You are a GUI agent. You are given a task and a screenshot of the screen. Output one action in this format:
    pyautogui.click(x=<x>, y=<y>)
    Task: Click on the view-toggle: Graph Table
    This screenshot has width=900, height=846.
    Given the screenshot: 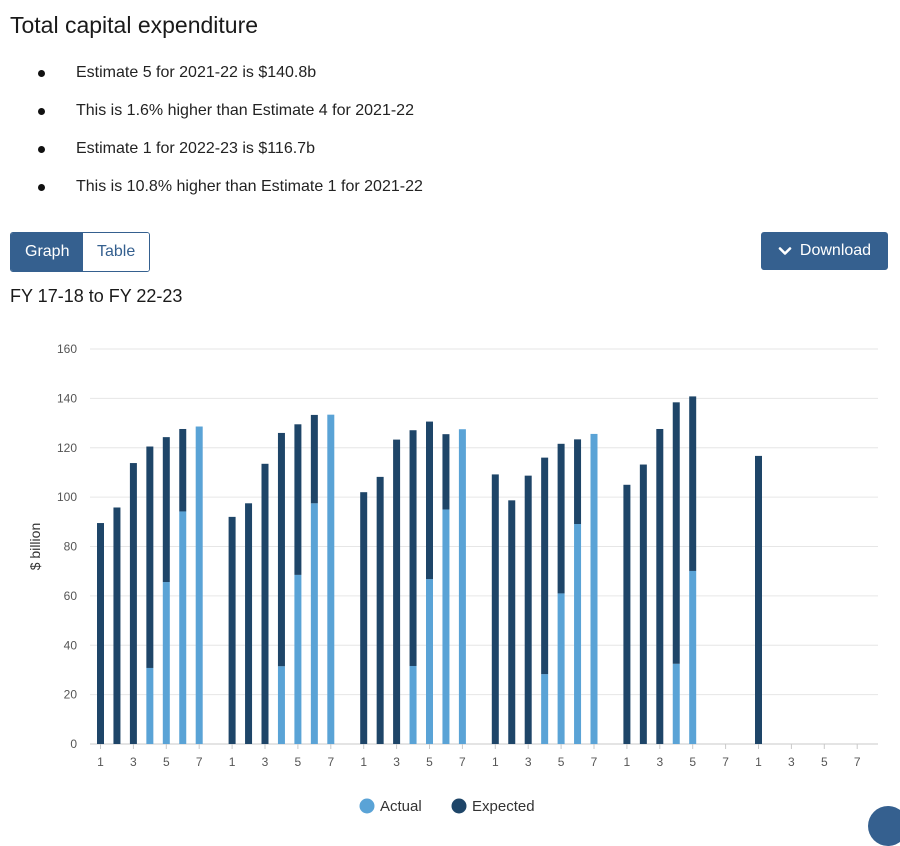 What is the action you would take?
    pyautogui.click(x=80, y=252)
    